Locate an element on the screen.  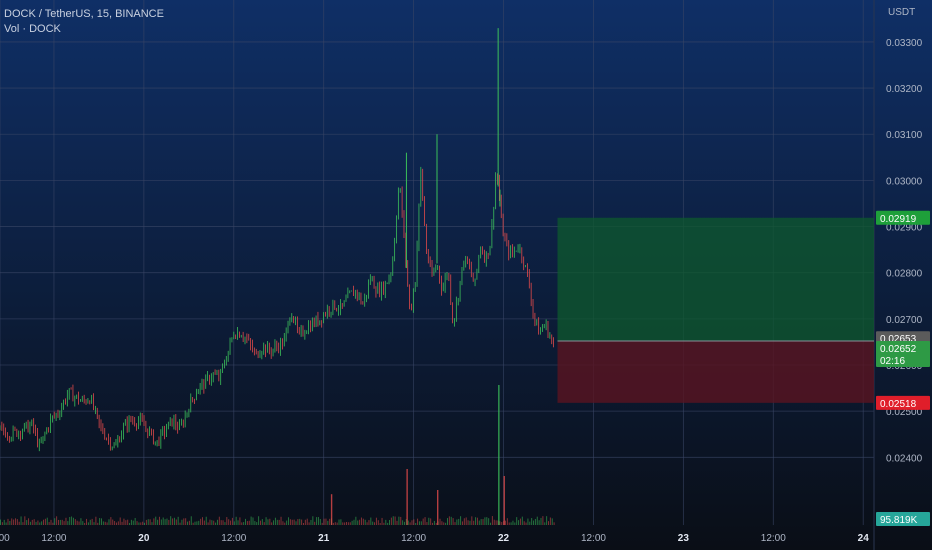
x-tick-label: 21 is located at coordinates (324, 538).